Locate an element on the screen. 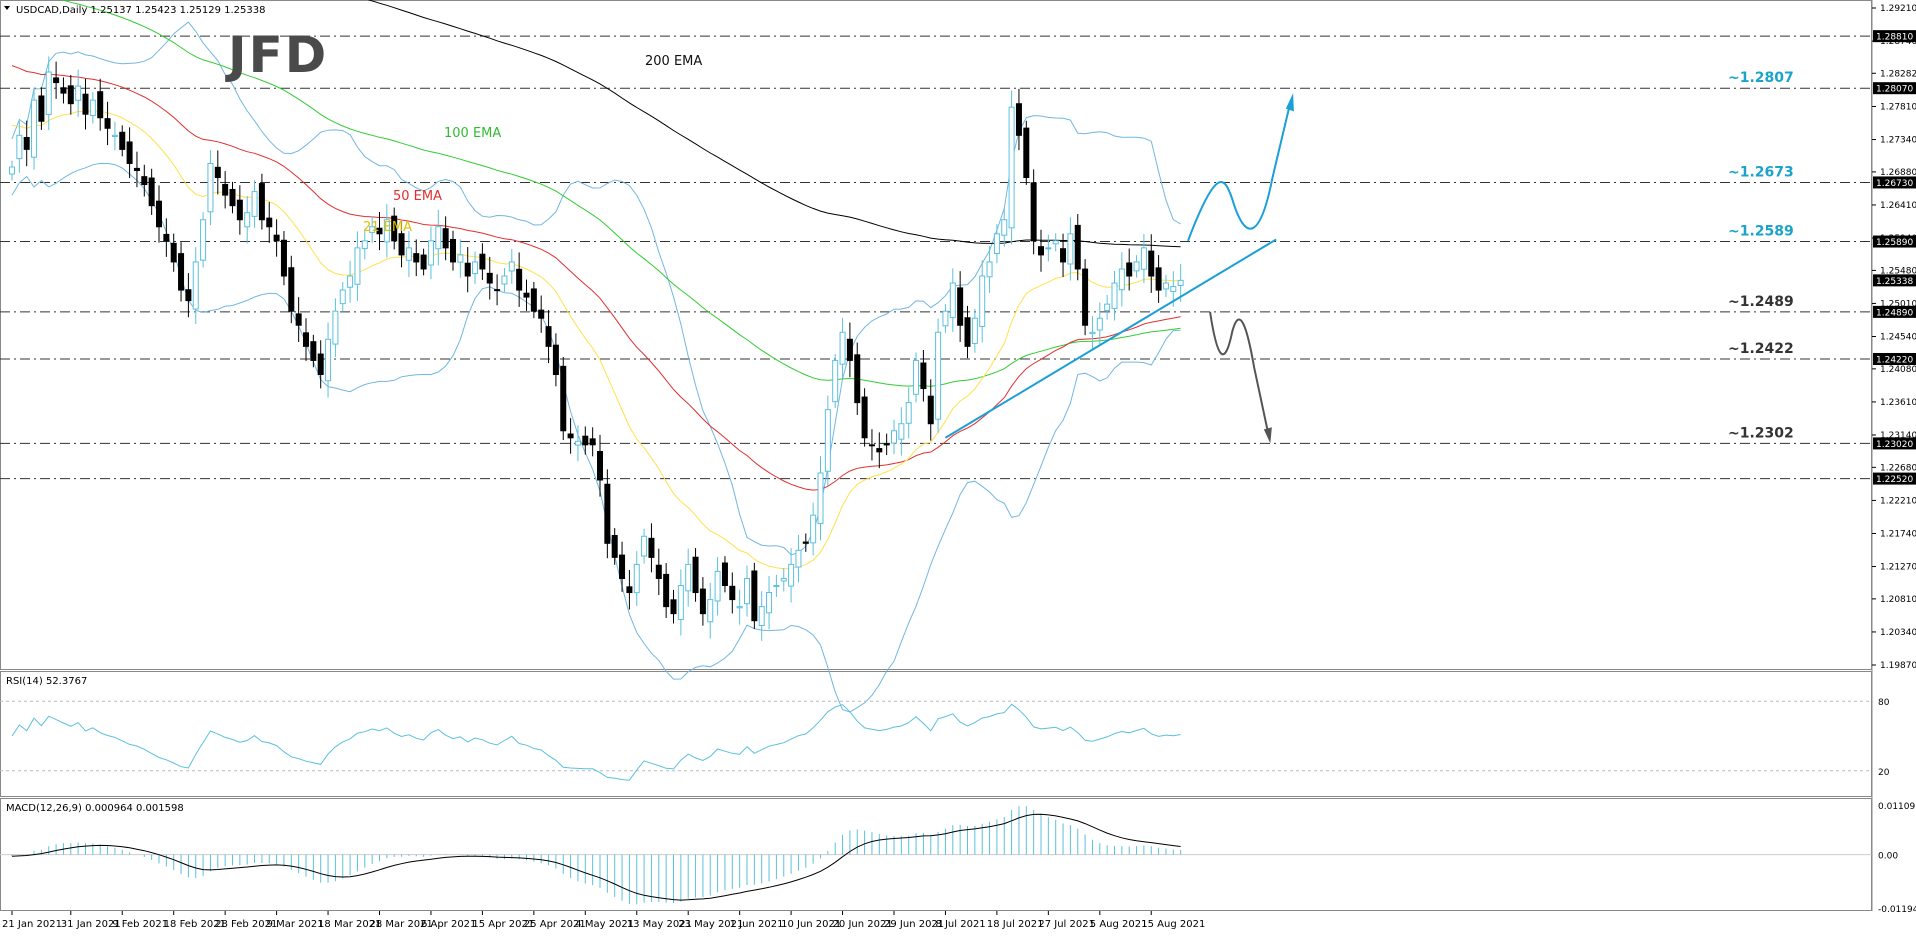  jfd-logo: JFD is located at coordinates (276, 55).